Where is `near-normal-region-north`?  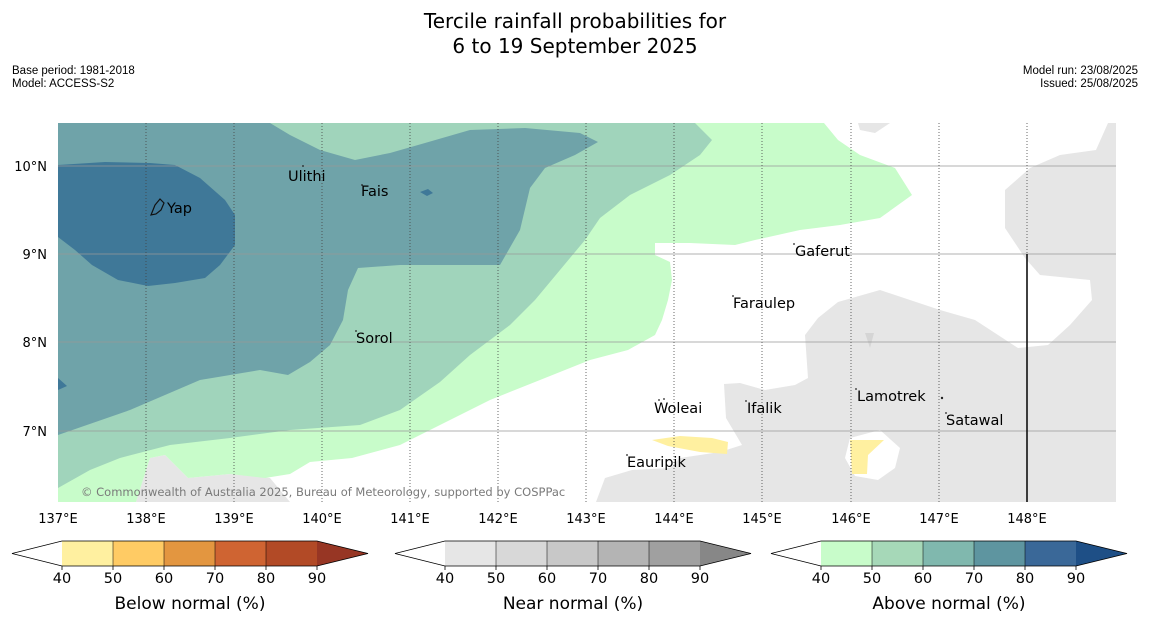
near-normal-region-north is located at coordinates (874, 128).